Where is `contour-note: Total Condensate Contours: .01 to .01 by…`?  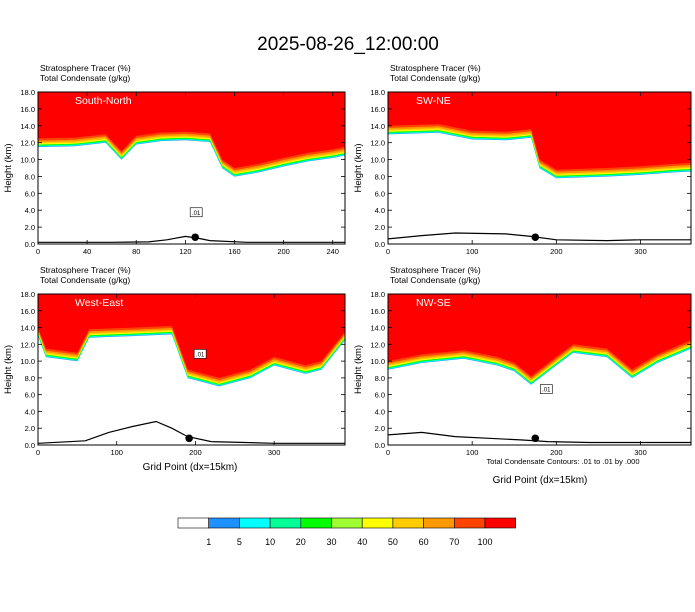 contour-note: Total Condensate Contours: .01 to .01 by… is located at coordinates (562, 461).